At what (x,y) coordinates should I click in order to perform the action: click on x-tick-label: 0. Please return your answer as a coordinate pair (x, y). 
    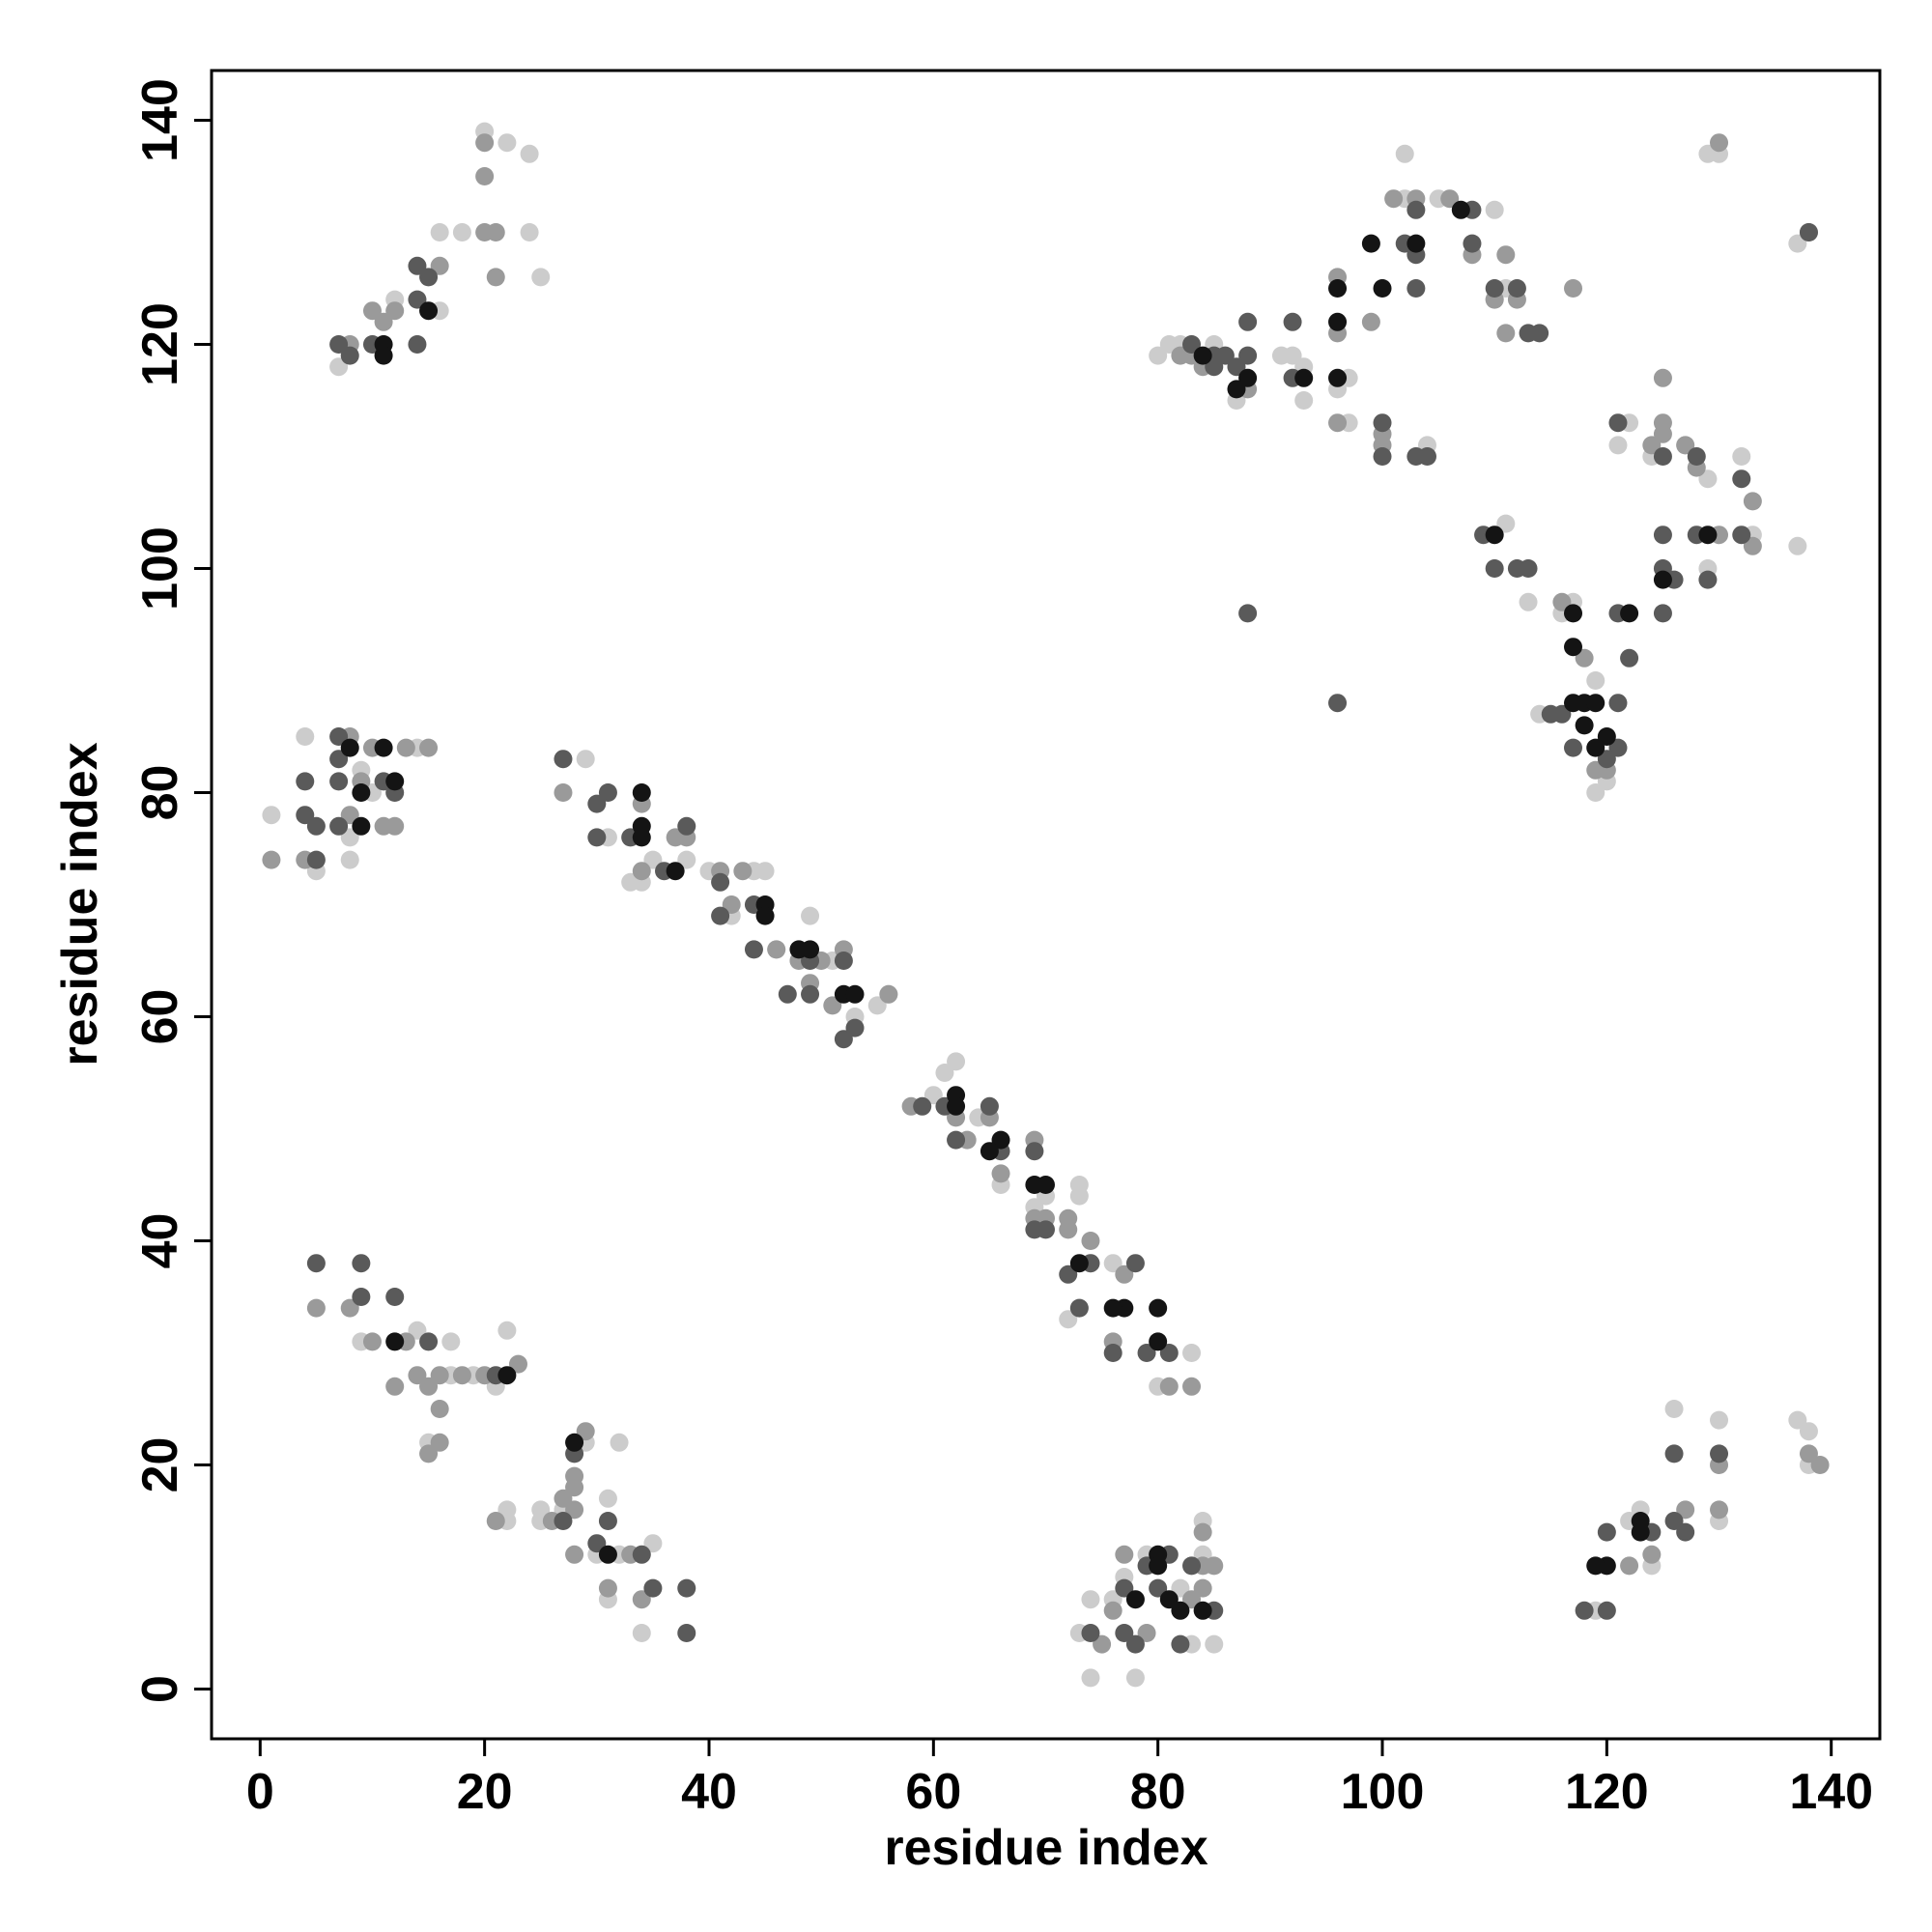
    Looking at the image, I should click on (260, 1792).